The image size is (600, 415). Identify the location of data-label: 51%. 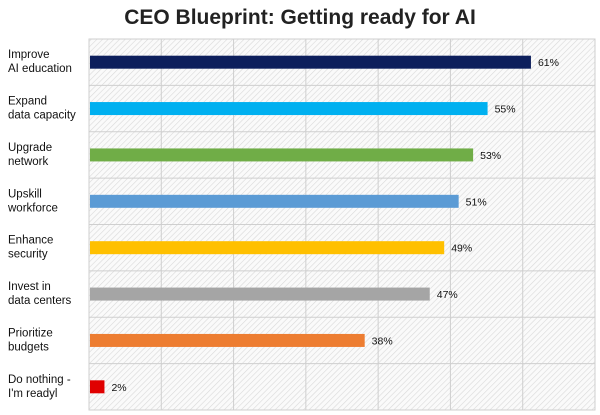
(476, 202).